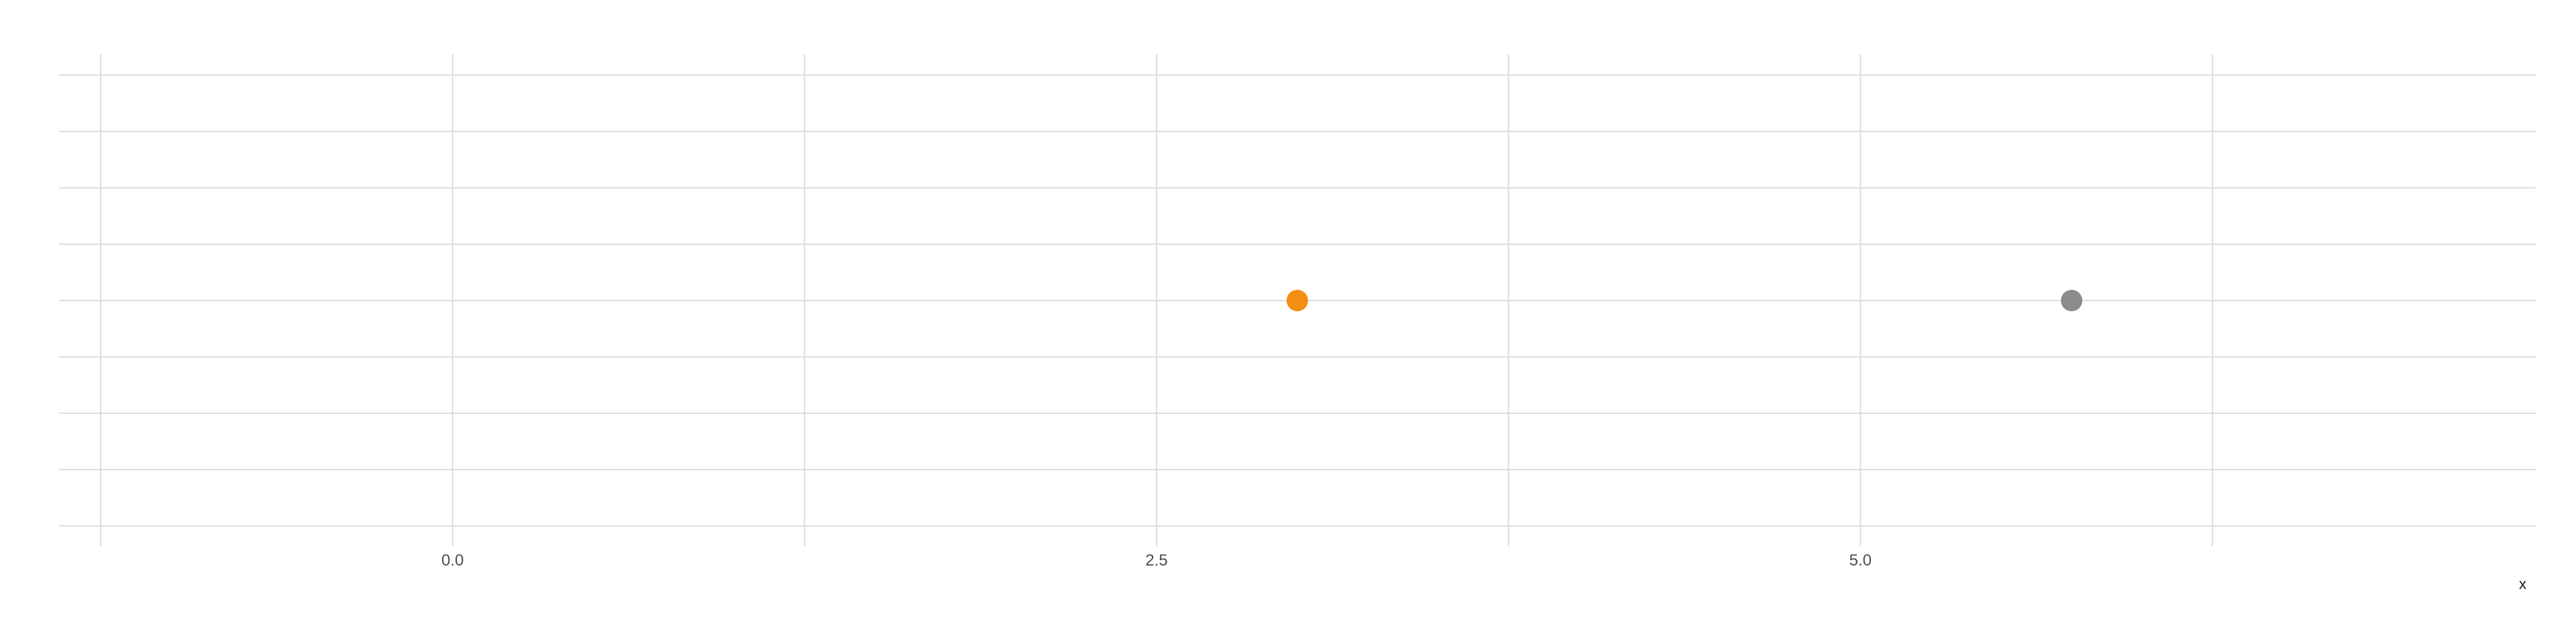  I want to click on x-tick-label: 0.0, so click(452, 560).